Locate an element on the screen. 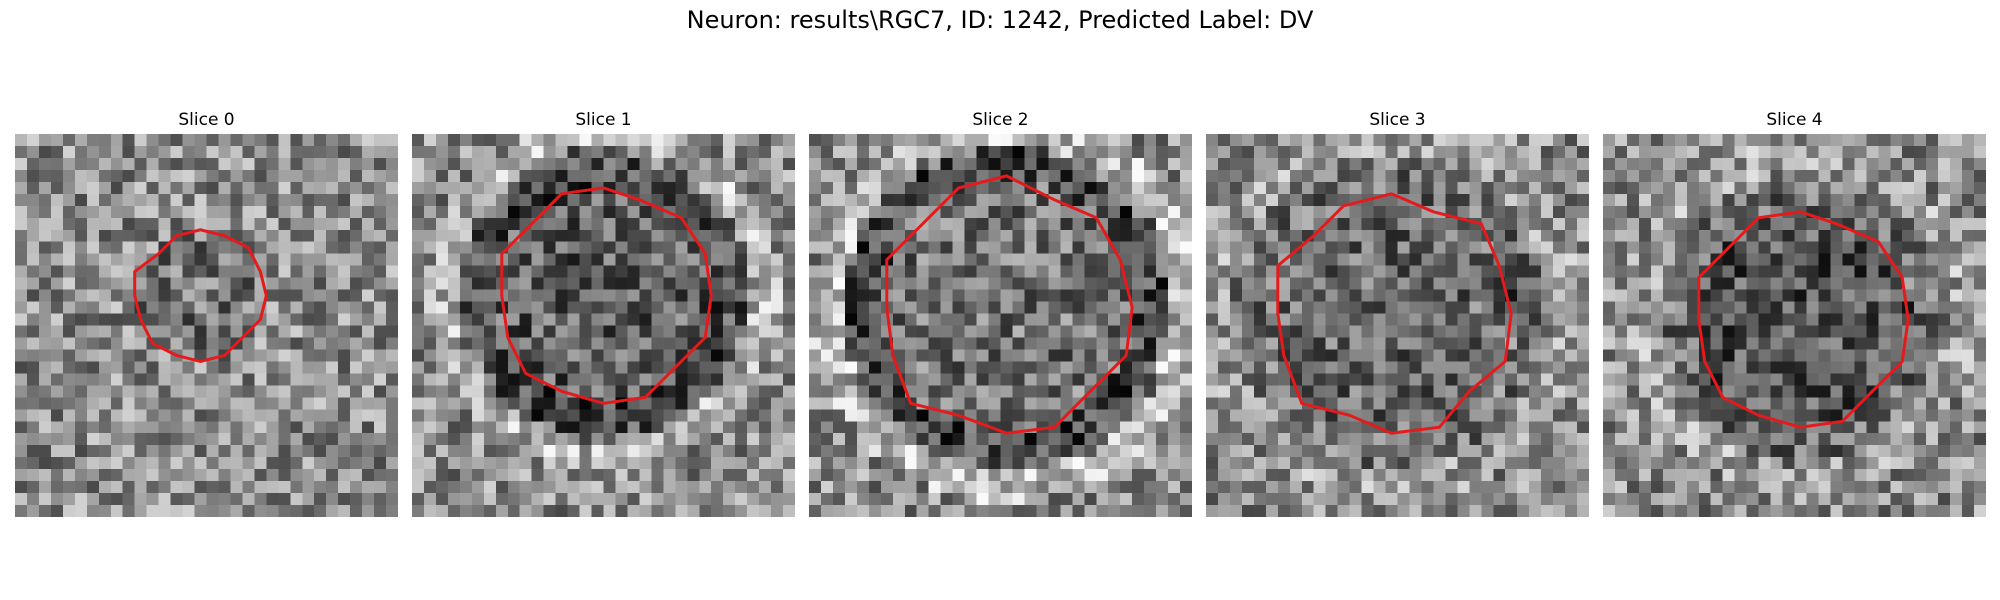 The image size is (2000, 600). slice-title-3: Slice 3 is located at coordinates (1397, 120).